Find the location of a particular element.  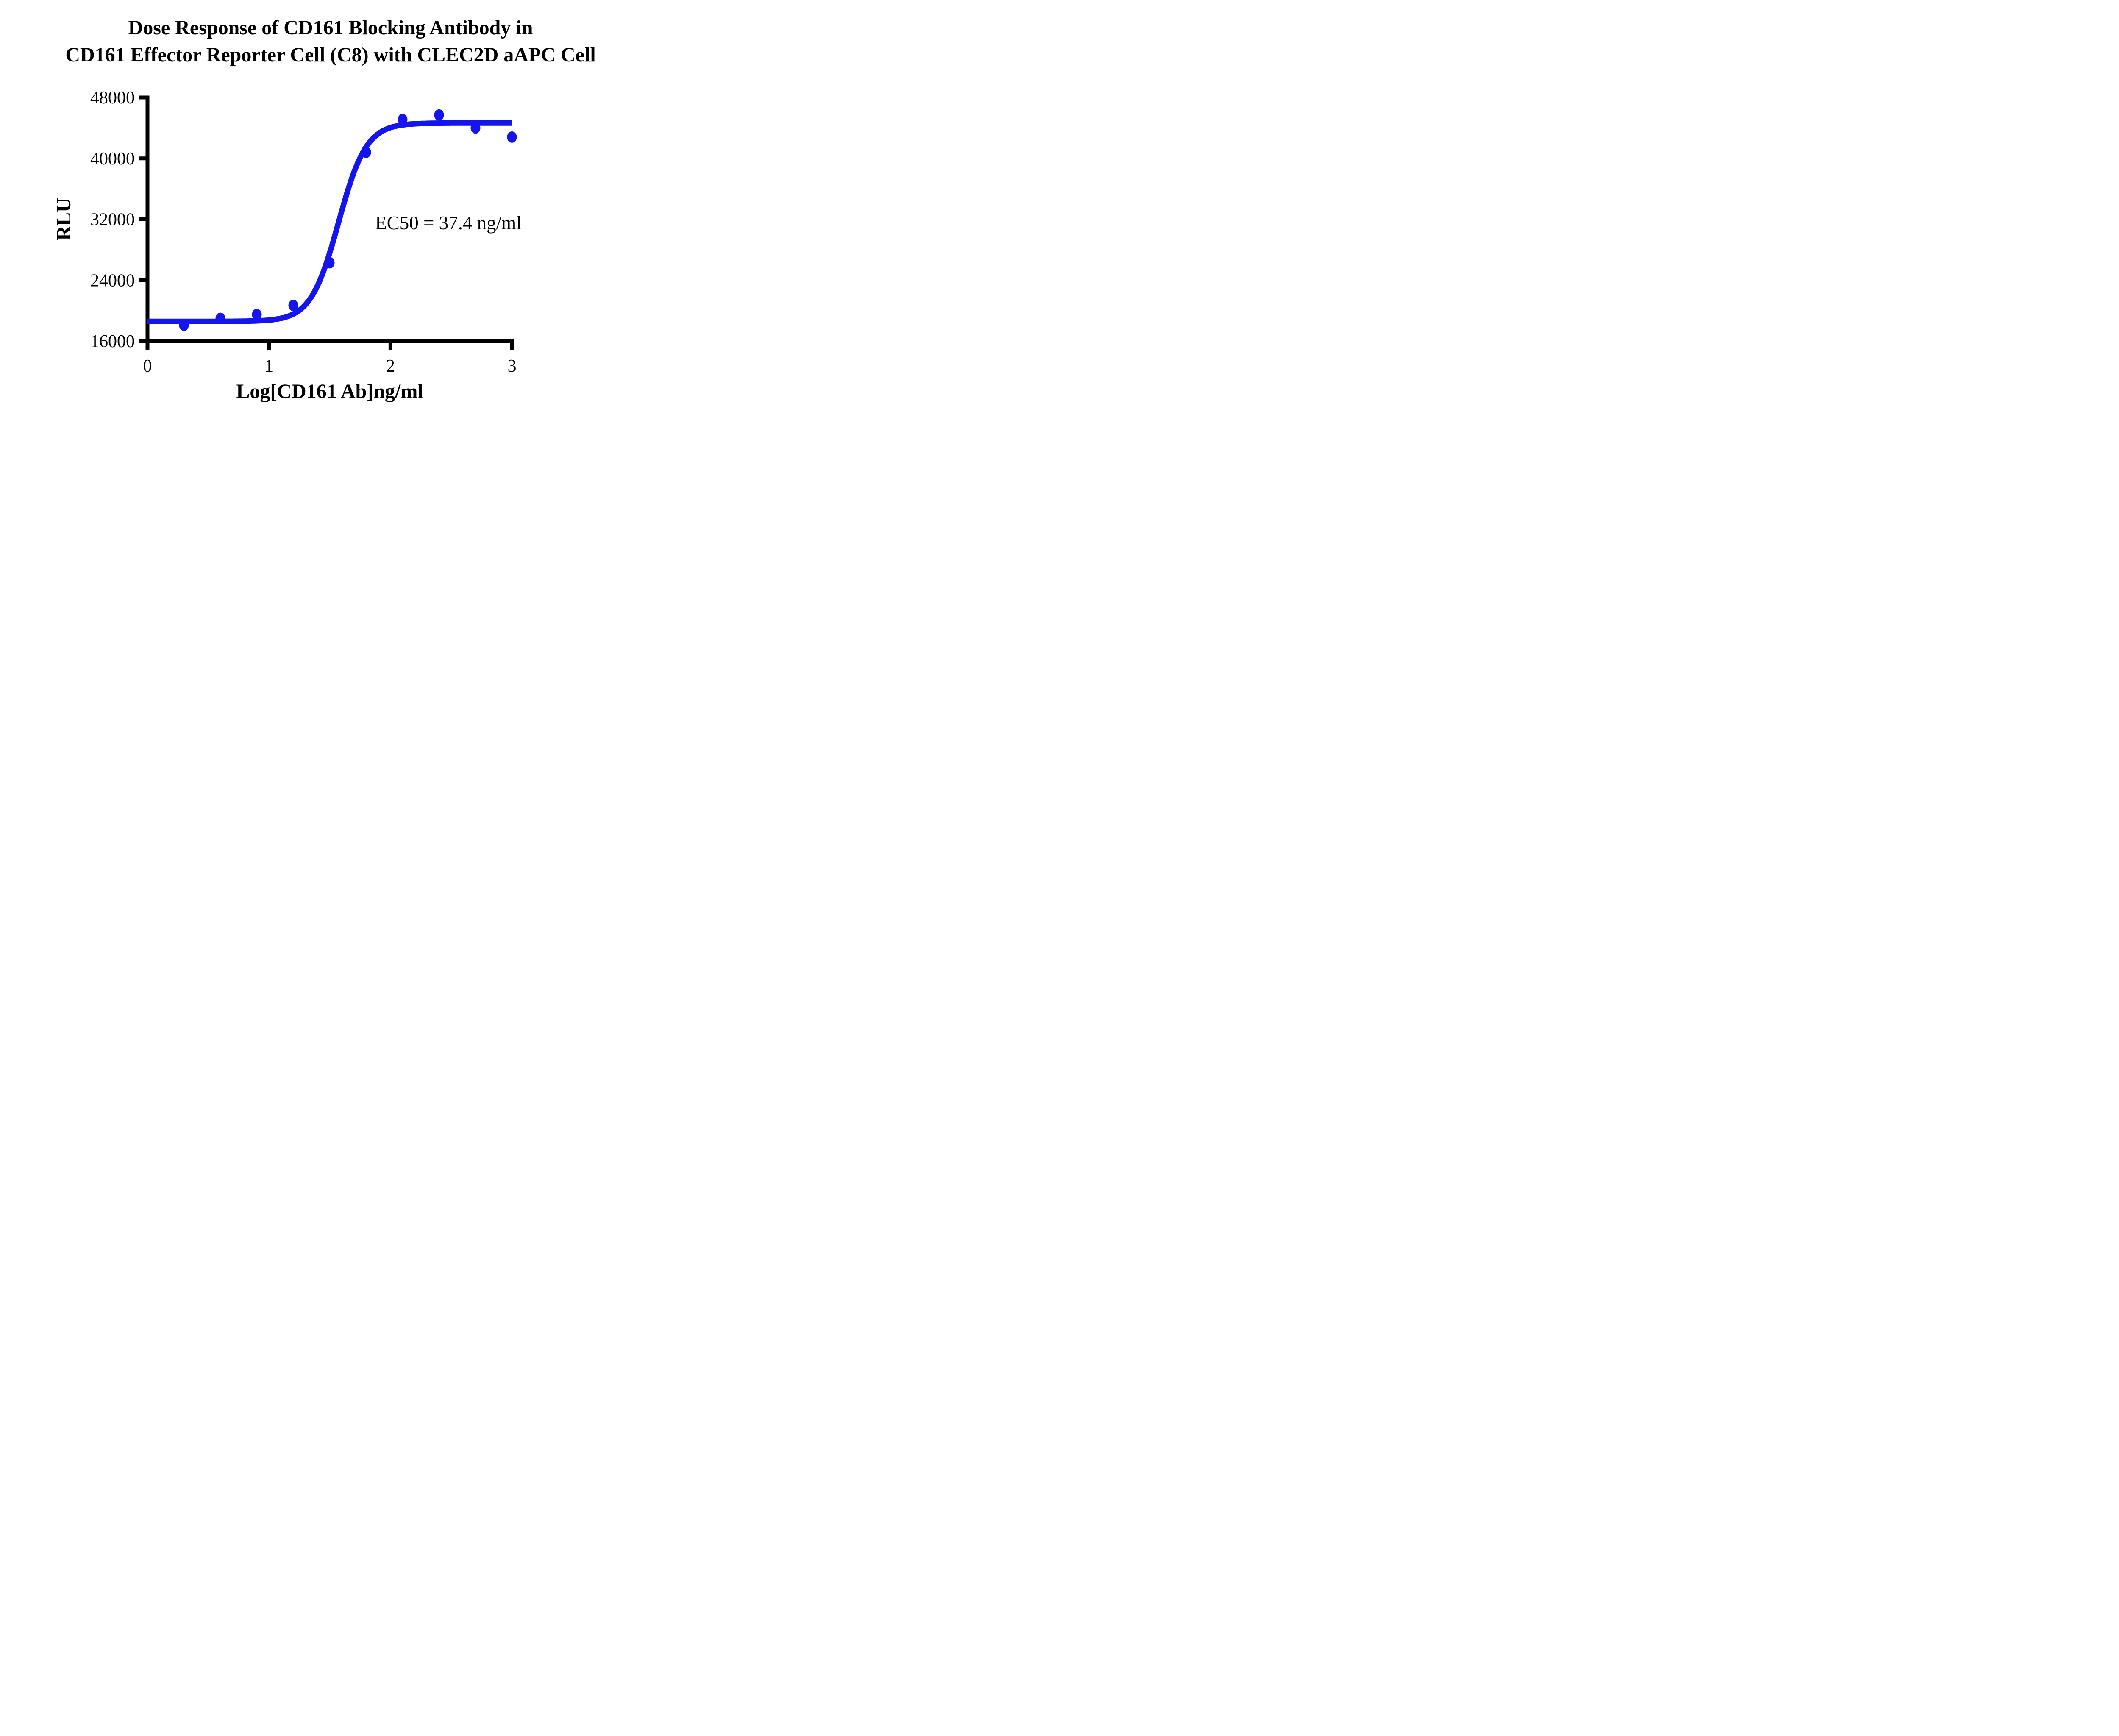

dose-response-fit-curve is located at coordinates (330, 222).